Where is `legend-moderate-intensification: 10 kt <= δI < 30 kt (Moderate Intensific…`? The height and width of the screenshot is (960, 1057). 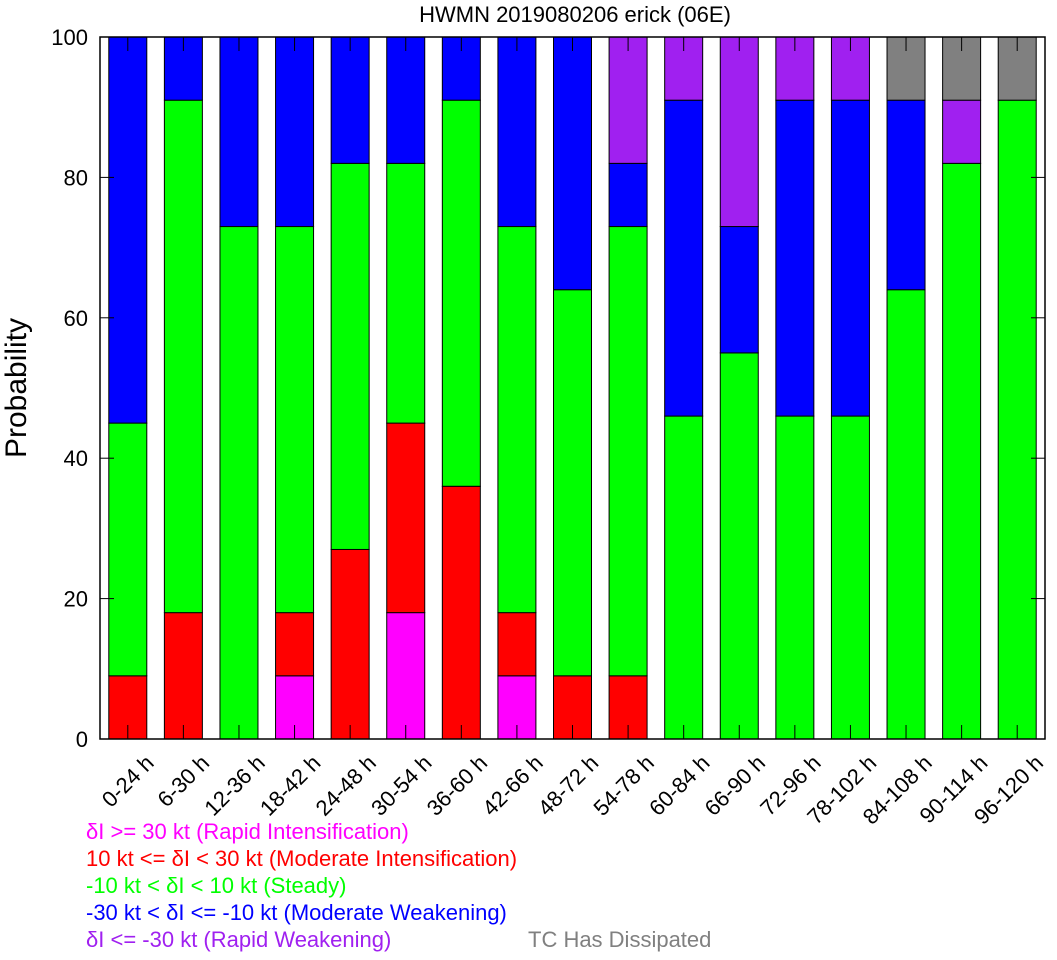
legend-moderate-intensification: 10 kt <= δI < 30 kt (Moderate Intensific… is located at coordinates (302, 858).